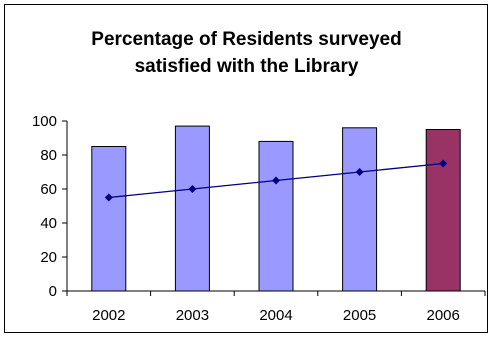  Describe the element at coordinates (44, 121) in the screenshot. I see `y-tick-label-100: 100` at that location.